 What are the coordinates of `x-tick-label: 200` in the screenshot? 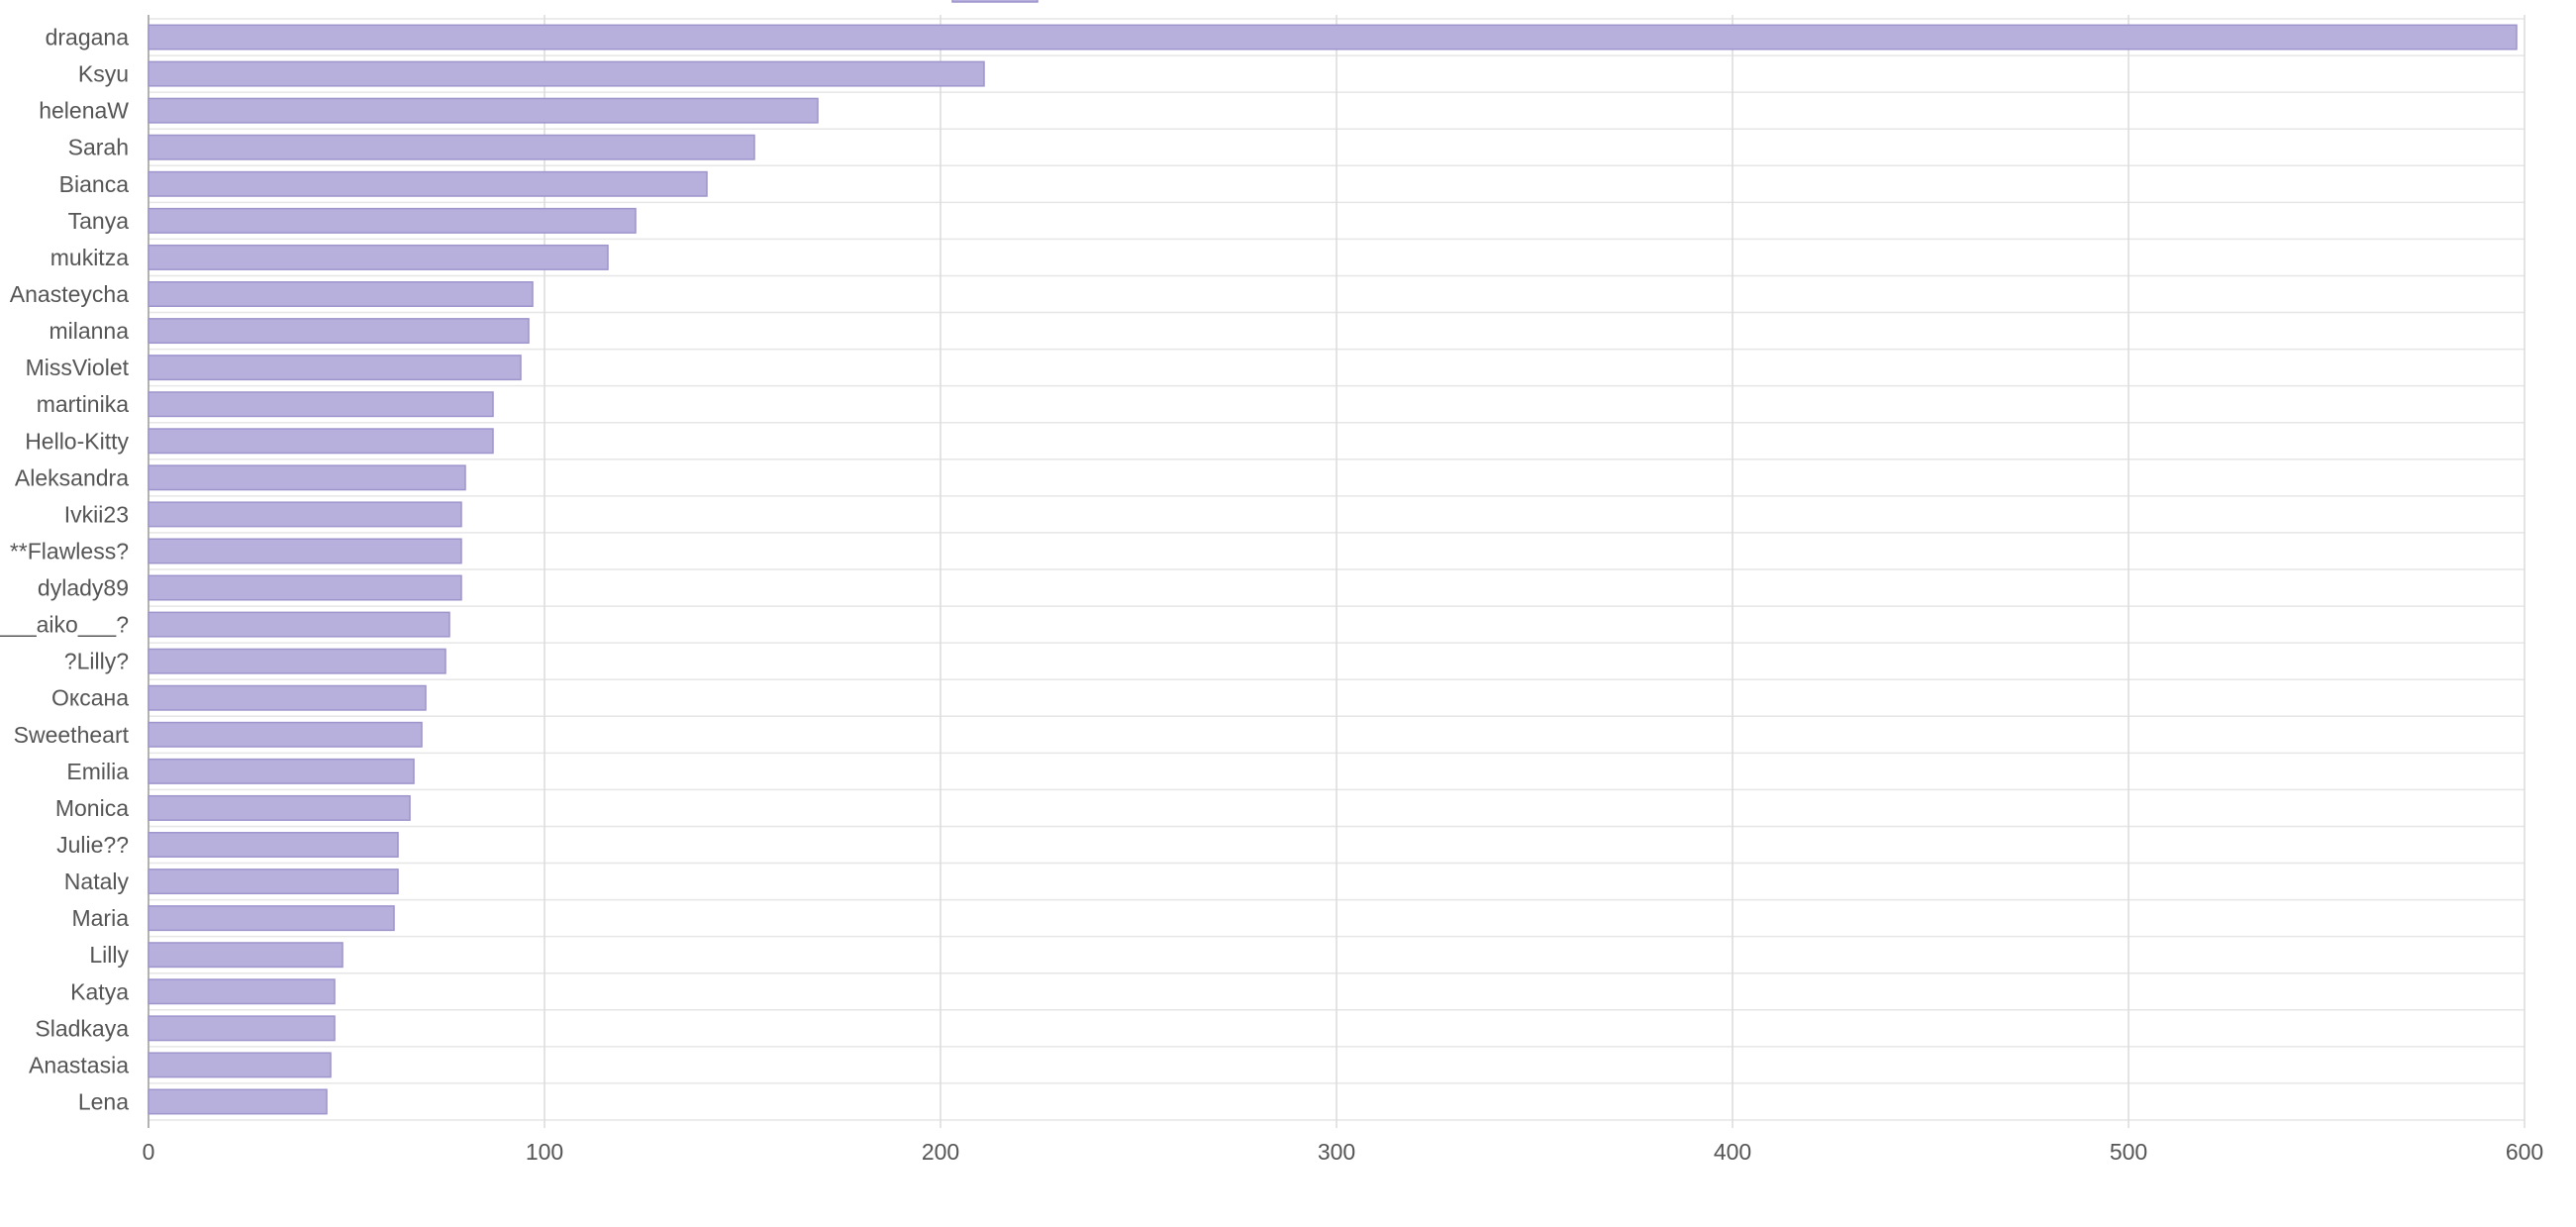 It's located at (941, 1152).